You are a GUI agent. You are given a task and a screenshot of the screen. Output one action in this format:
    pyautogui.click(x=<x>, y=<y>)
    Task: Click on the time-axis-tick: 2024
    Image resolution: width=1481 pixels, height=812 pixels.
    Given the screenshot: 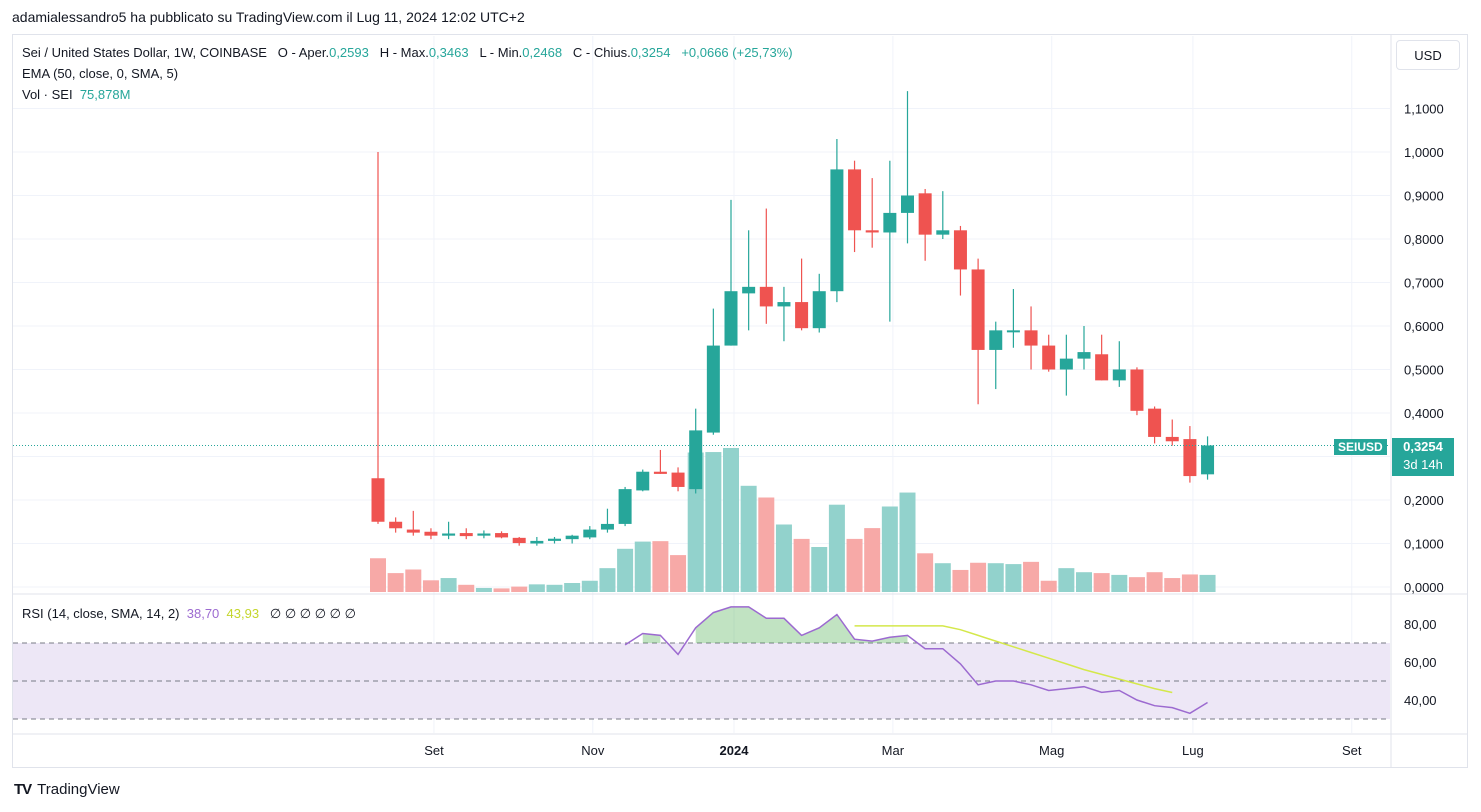 What is the action you would take?
    pyautogui.click(x=735, y=750)
    